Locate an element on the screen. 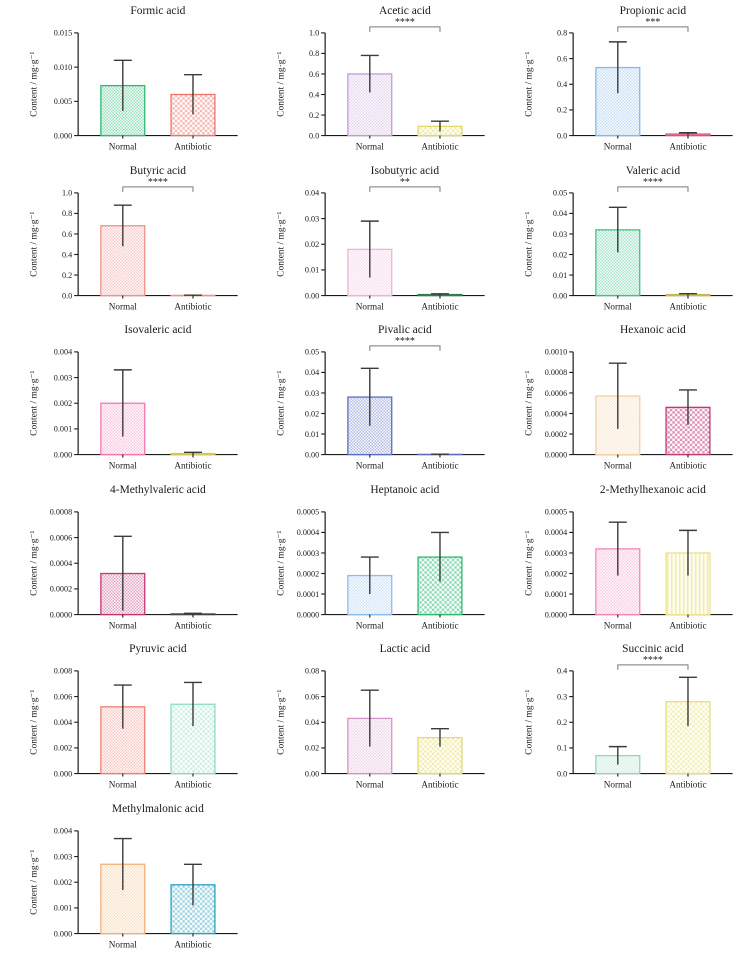 The width and height of the screenshot is (742, 957). y-tick-label: 0.0005 is located at coordinates (555, 511).